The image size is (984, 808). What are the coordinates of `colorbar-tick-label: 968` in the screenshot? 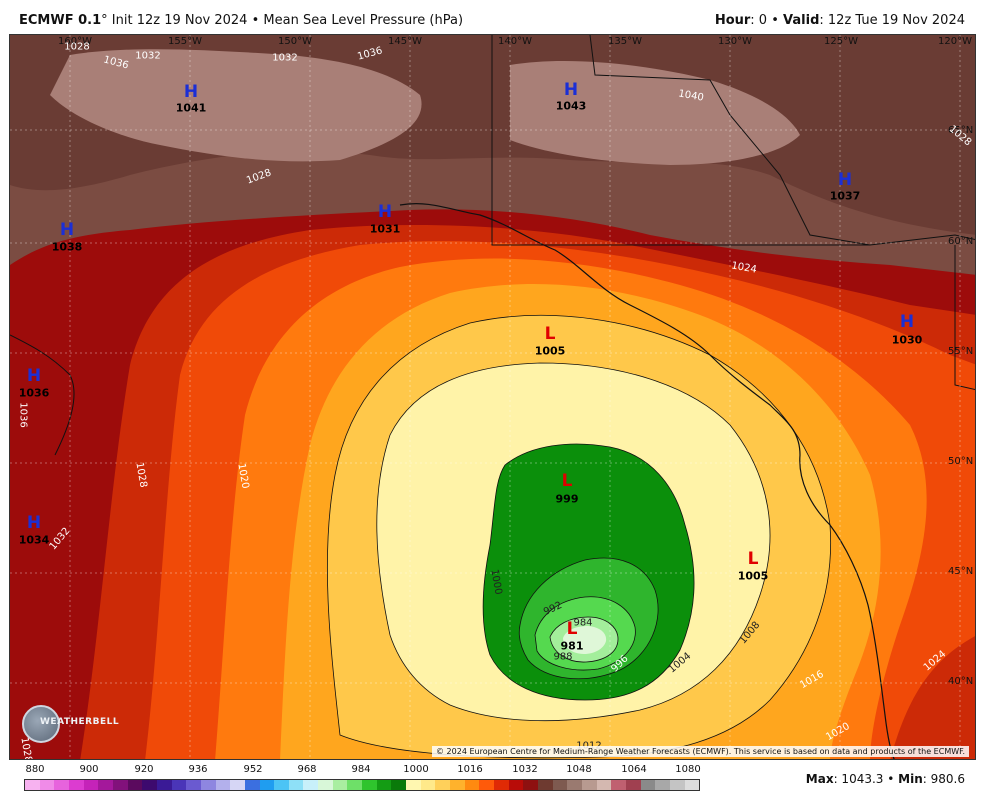 It's located at (307, 769).